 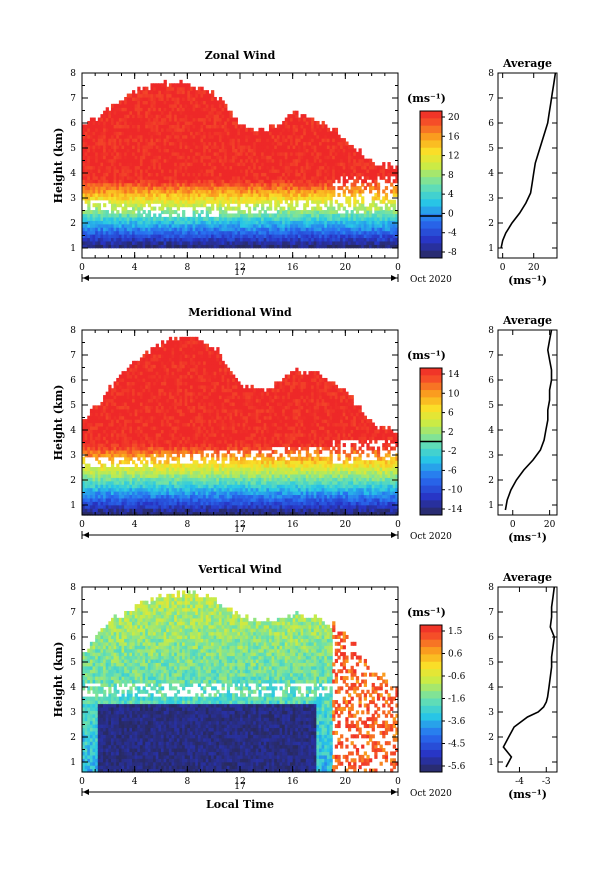 I want to click on avg-y-tick-label: 2, so click(x=491, y=224).